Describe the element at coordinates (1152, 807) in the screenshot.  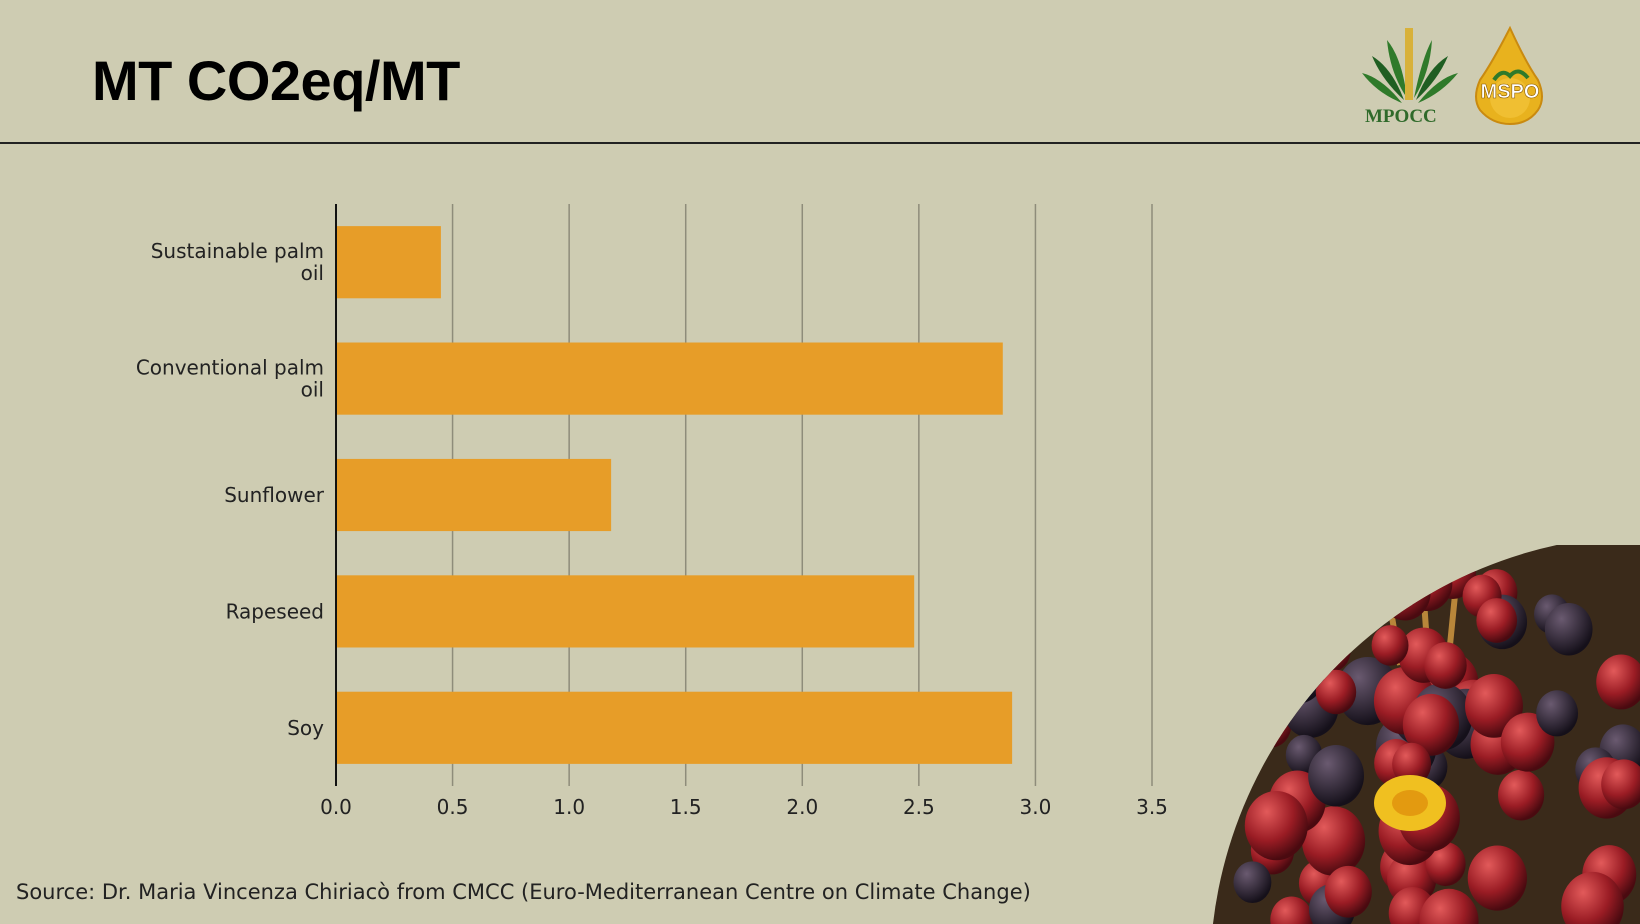
I see `x-tick-label: 3.5` at that location.